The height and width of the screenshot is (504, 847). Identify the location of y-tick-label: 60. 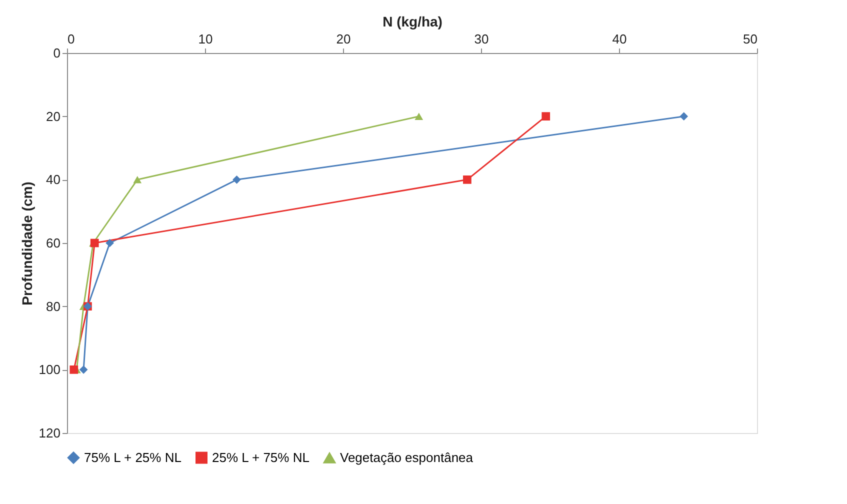
(53, 243).